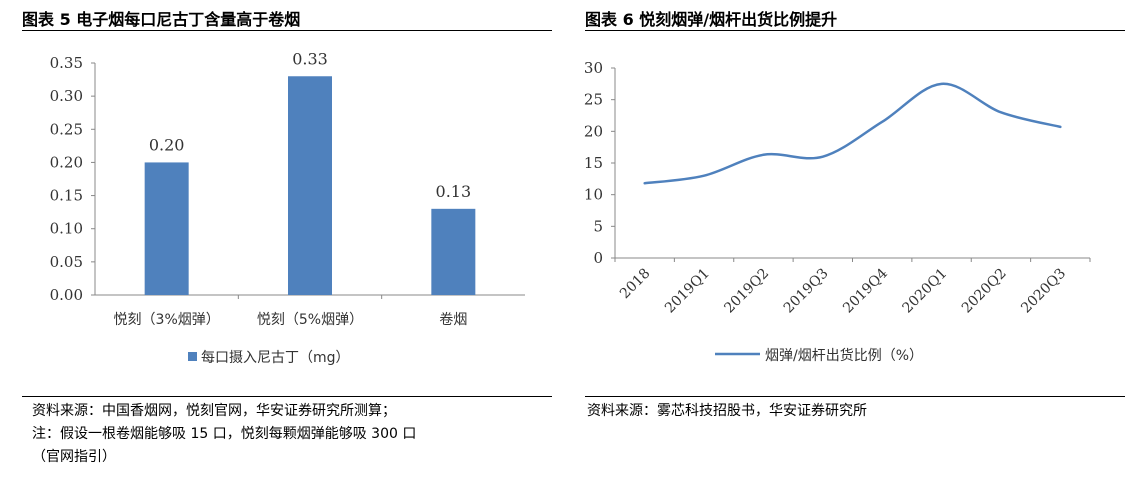  Describe the element at coordinates (635, 284) in the screenshot. I see `line-x-tick-label: 2018` at that location.